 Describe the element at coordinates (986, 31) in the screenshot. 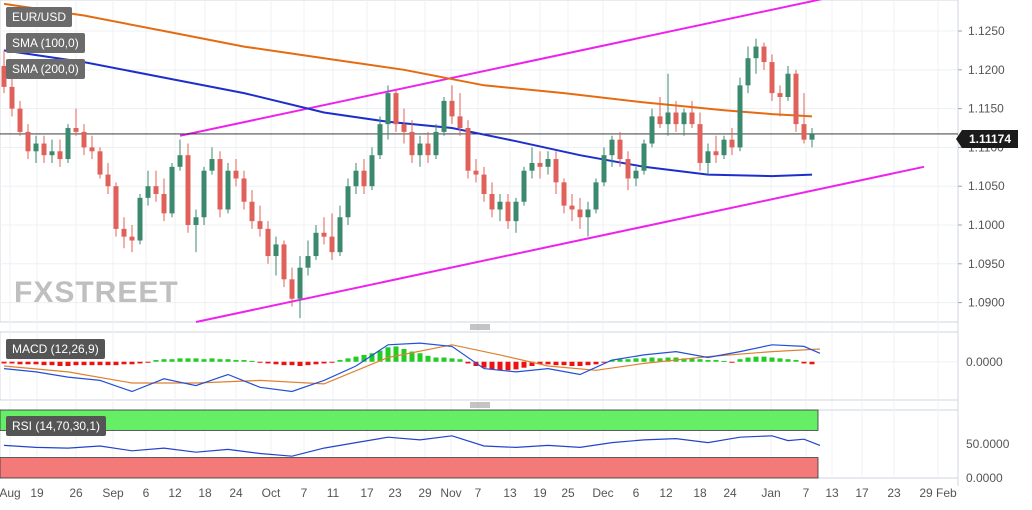

I see `y-tick-label: 1.1250` at that location.